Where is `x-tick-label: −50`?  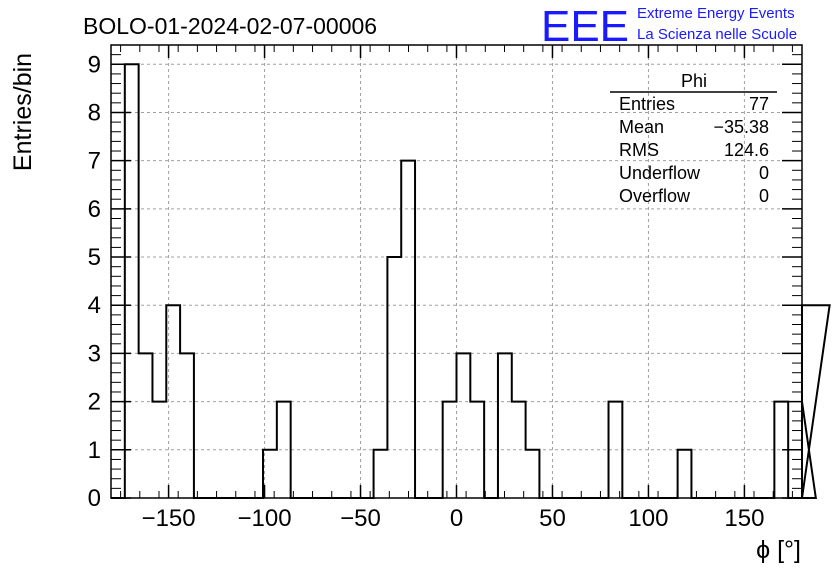
x-tick-label: −50 is located at coordinates (360, 518).